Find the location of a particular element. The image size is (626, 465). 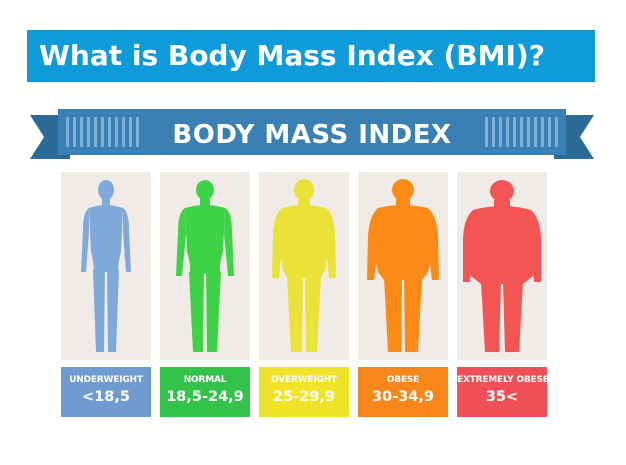

category-card-extremely-obese is located at coordinates (502, 266).